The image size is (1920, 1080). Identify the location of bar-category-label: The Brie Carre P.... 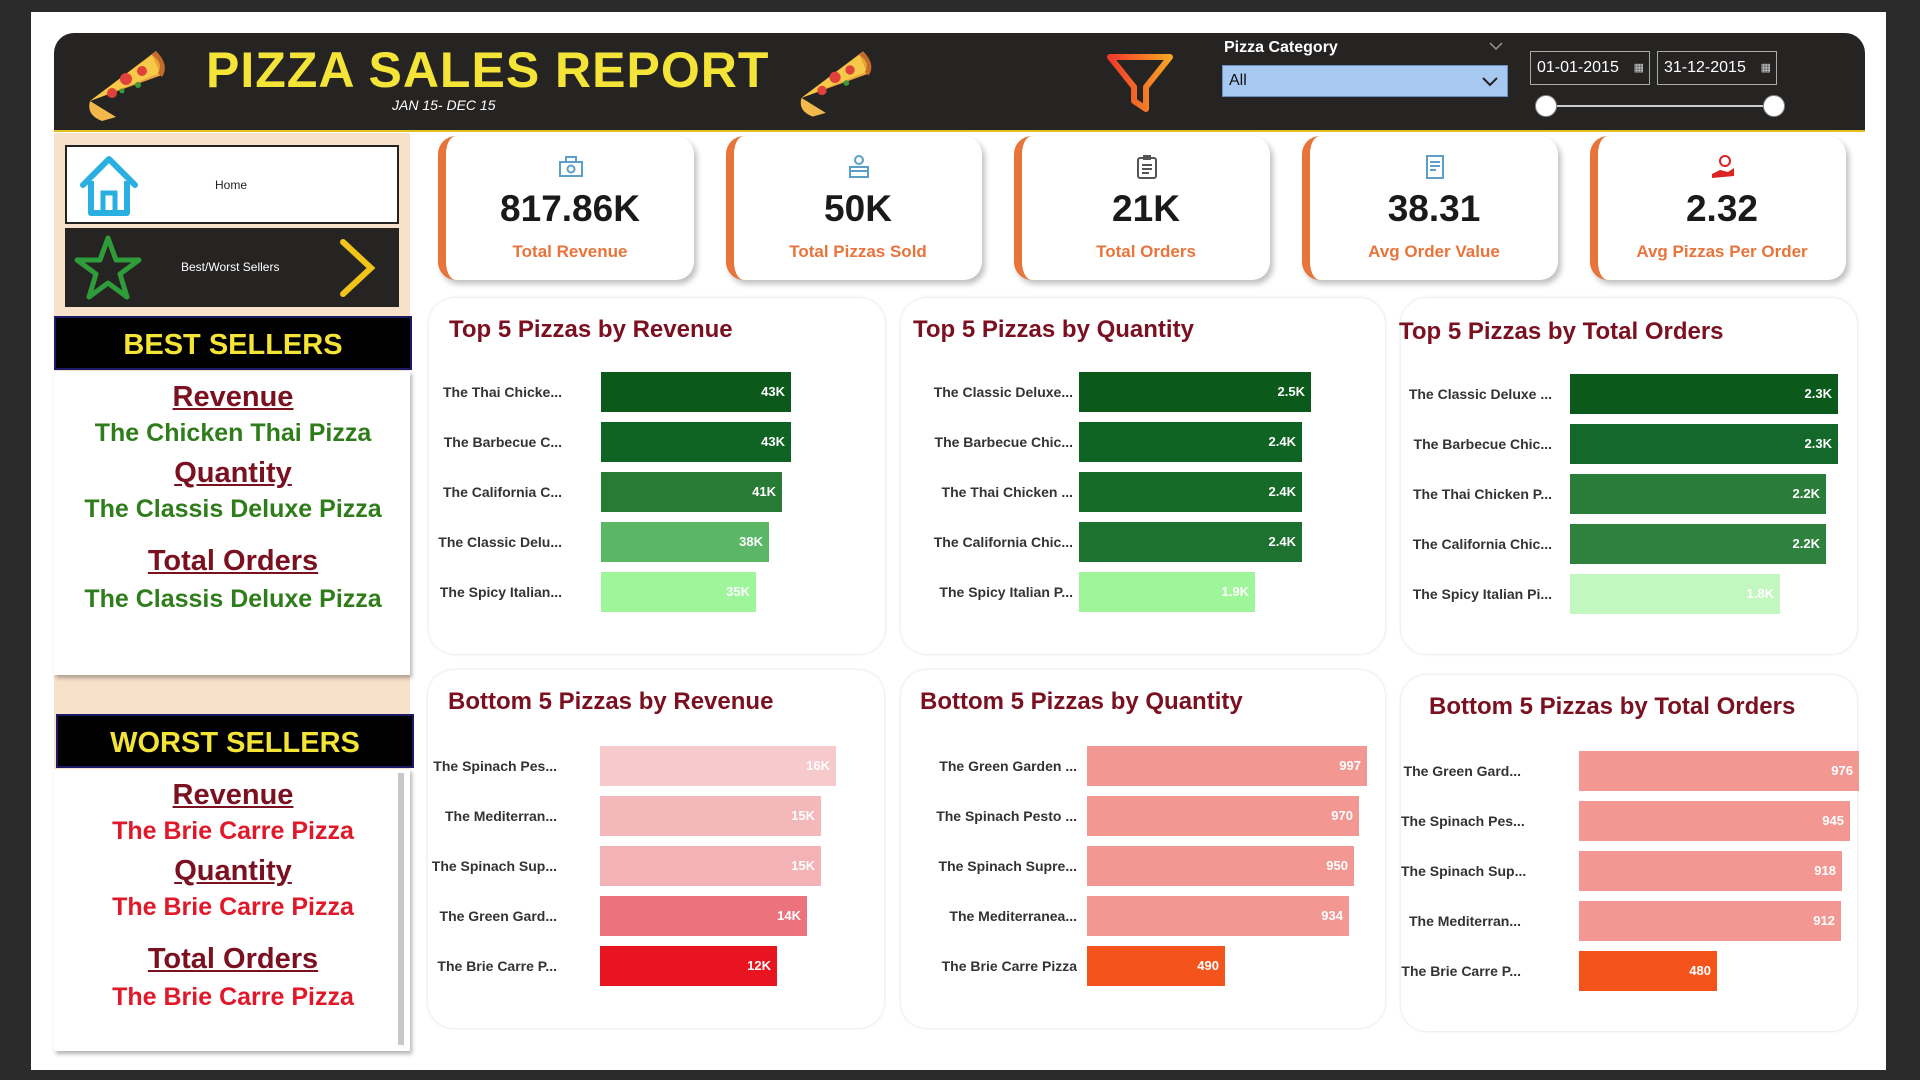
(497, 966).